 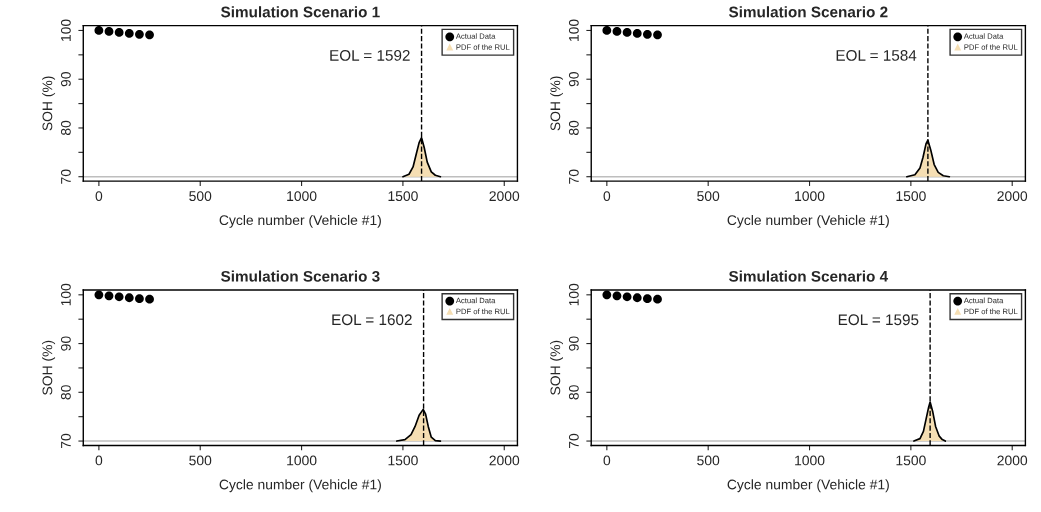 What do you see at coordinates (372, 320) in the screenshot?
I see `ref-line-label: EOL = 1602` at bounding box center [372, 320].